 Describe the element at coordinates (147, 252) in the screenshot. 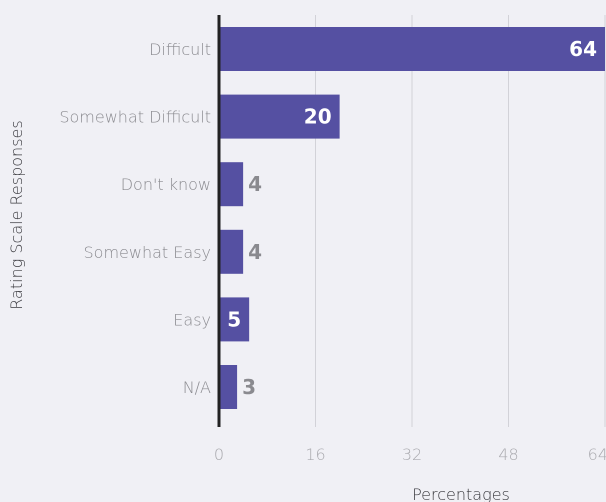

I see `category-label: Somewhat Easy` at that location.